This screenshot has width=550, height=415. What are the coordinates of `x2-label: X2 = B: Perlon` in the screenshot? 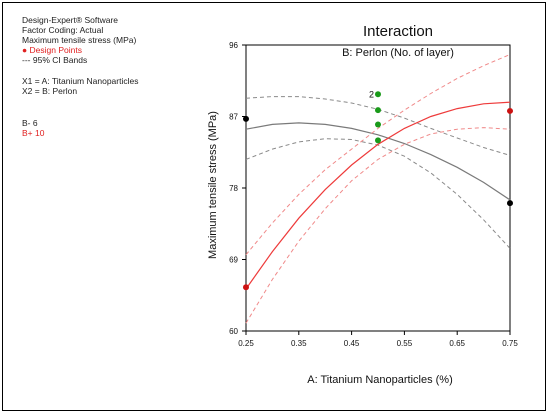 It's located at (50, 91).